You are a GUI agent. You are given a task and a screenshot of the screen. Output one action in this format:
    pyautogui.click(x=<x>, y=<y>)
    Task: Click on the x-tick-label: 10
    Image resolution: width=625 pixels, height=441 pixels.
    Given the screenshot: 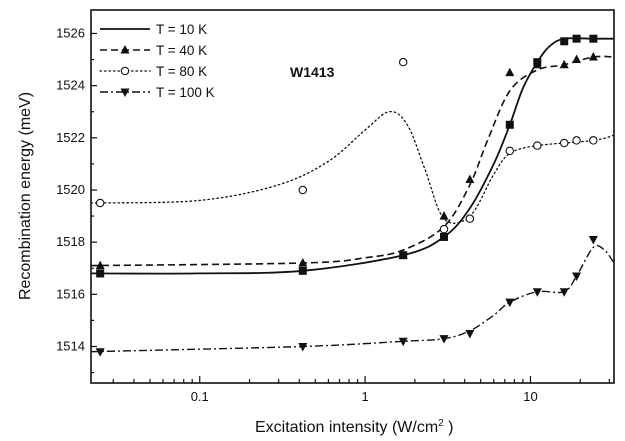 What is the action you would take?
    pyautogui.click(x=530, y=396)
    